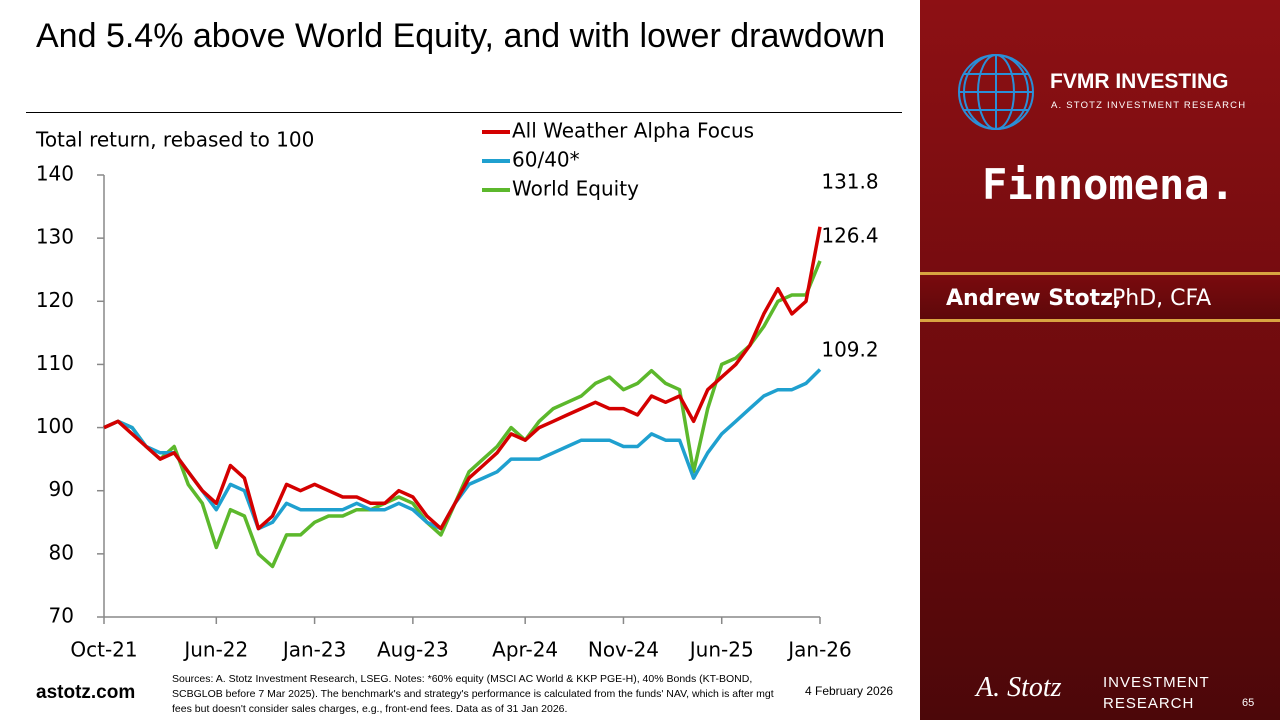  Describe the element at coordinates (633, 131) in the screenshot. I see `legend-label: All Weather Alpha Focus` at that location.